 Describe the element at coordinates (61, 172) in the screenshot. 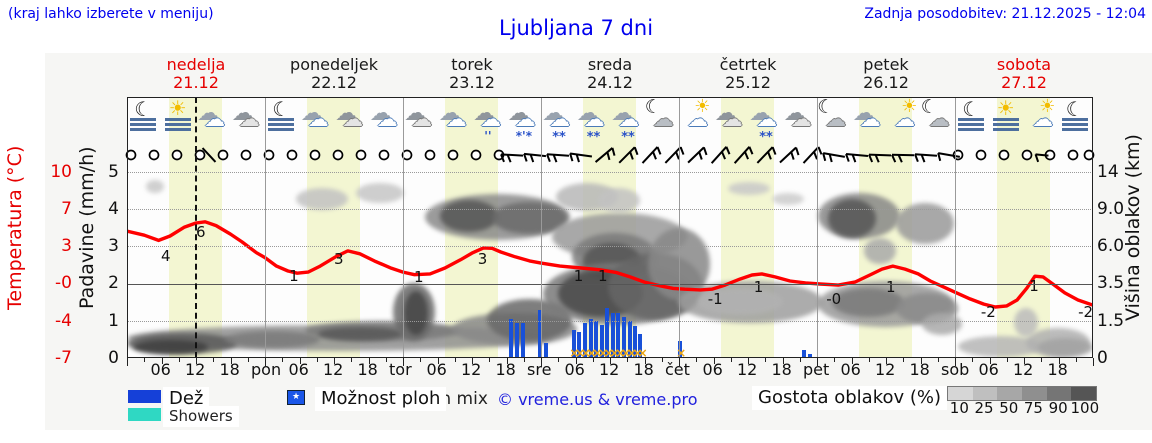

I see `temp-axis-tick: 10` at that location.